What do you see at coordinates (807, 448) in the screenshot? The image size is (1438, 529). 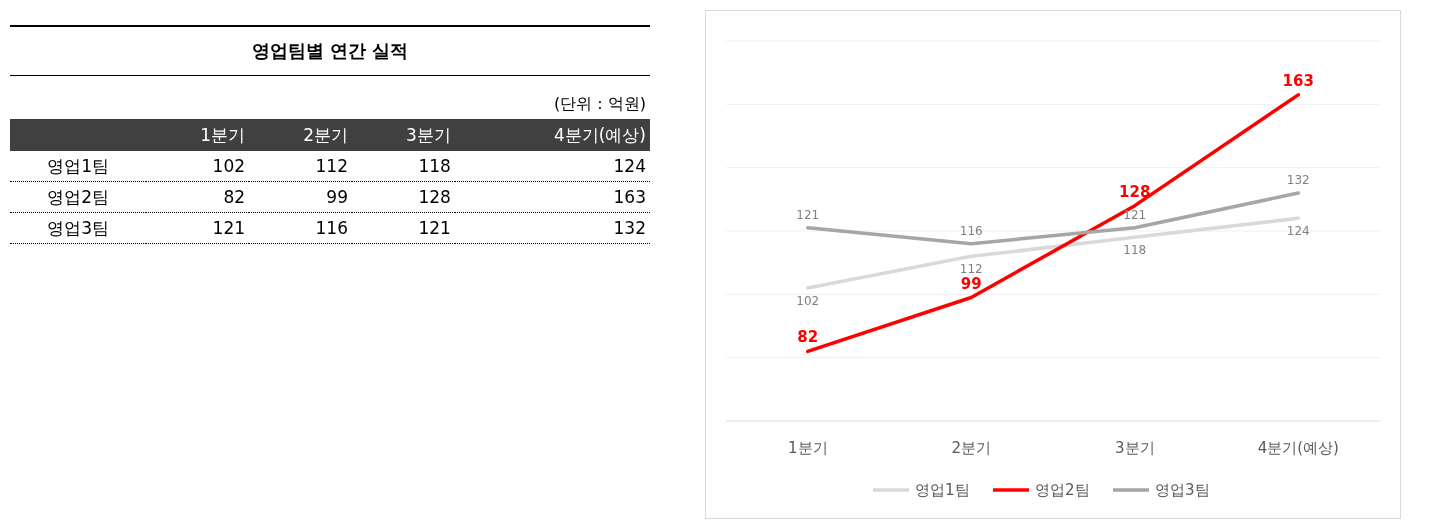 I see `x-tick-label: 1분기` at bounding box center [807, 448].